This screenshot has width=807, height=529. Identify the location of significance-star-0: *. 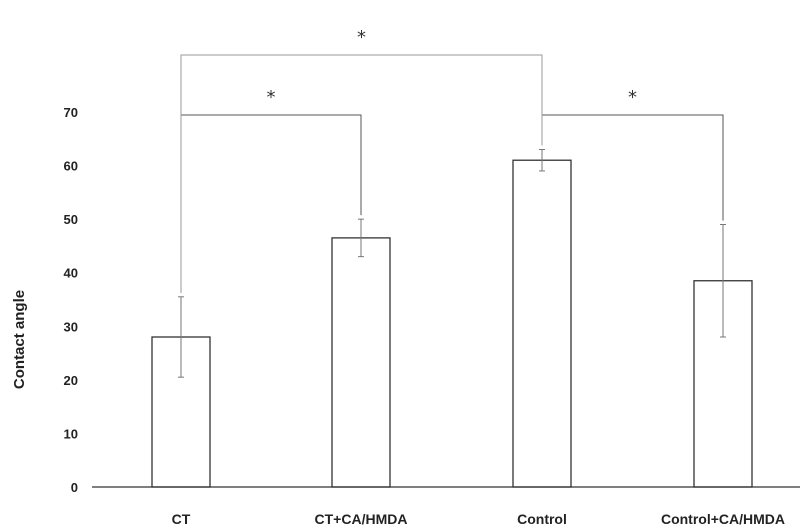
(271, 97).